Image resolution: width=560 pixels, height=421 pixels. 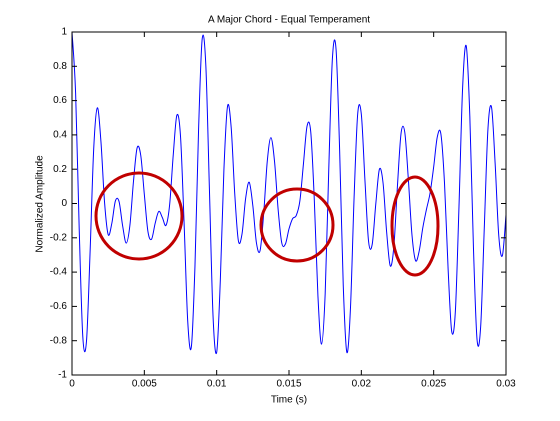 I want to click on chart-title: A Major Chord - Equal Temperament, so click(x=289, y=20).